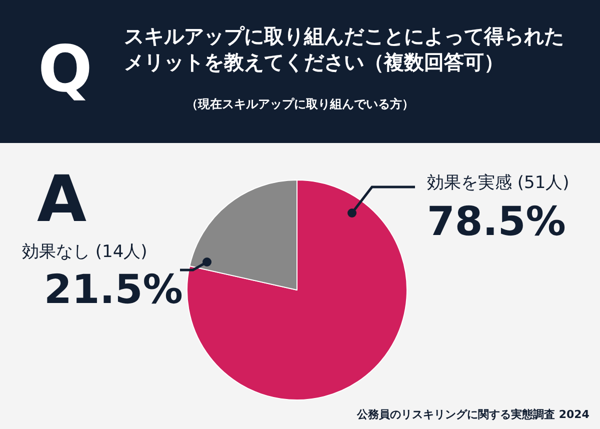 The height and width of the screenshot is (429, 600). Describe the element at coordinates (344, 49) in the screenshot. I see `chart-title: スキルアップに取り組んだことによって得られたメリットを教えてください（複数回答可）` at that location.